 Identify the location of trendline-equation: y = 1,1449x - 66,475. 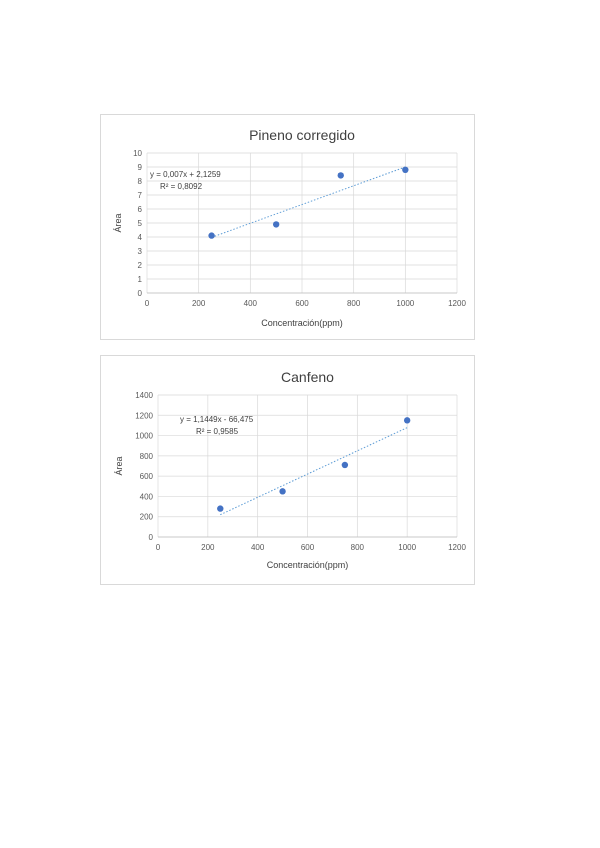
(217, 419).